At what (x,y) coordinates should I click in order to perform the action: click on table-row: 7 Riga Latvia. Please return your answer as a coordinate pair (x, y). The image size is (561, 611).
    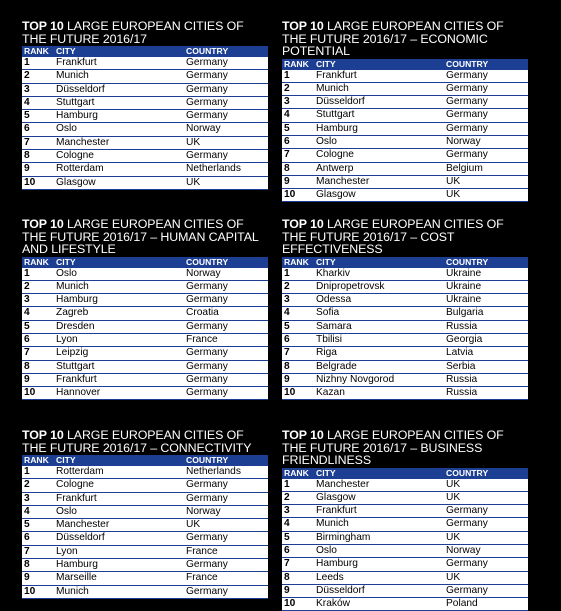
    Looking at the image, I should click on (405, 353).